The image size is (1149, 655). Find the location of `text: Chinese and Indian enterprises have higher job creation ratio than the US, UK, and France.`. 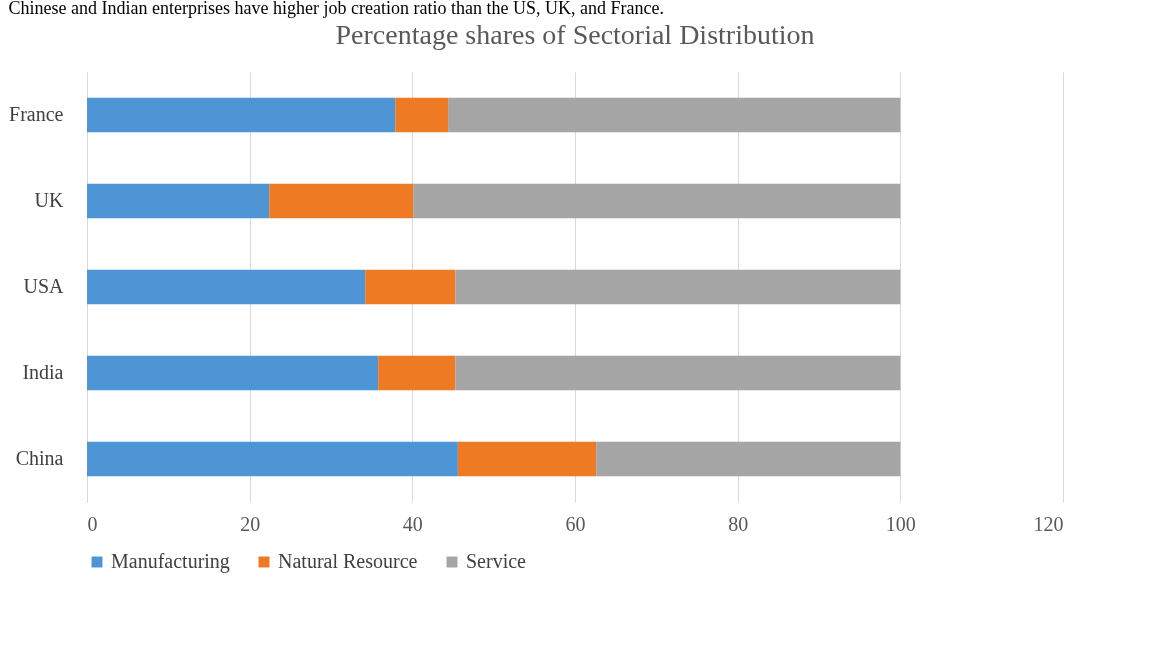

text: Chinese and Indian enterprises have higher job creation ratio than the US, UK, and France. is located at coordinates (336, 9).